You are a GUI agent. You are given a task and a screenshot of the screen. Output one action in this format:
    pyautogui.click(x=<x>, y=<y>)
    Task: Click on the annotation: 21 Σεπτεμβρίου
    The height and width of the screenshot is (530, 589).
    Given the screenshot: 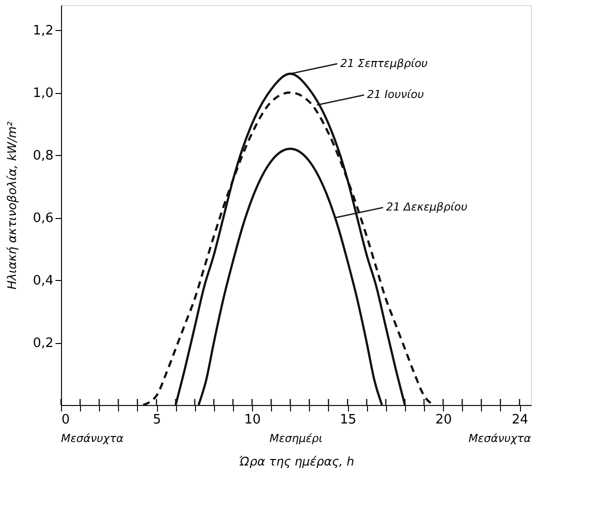 What is the action you would take?
    pyautogui.click(x=384, y=63)
    